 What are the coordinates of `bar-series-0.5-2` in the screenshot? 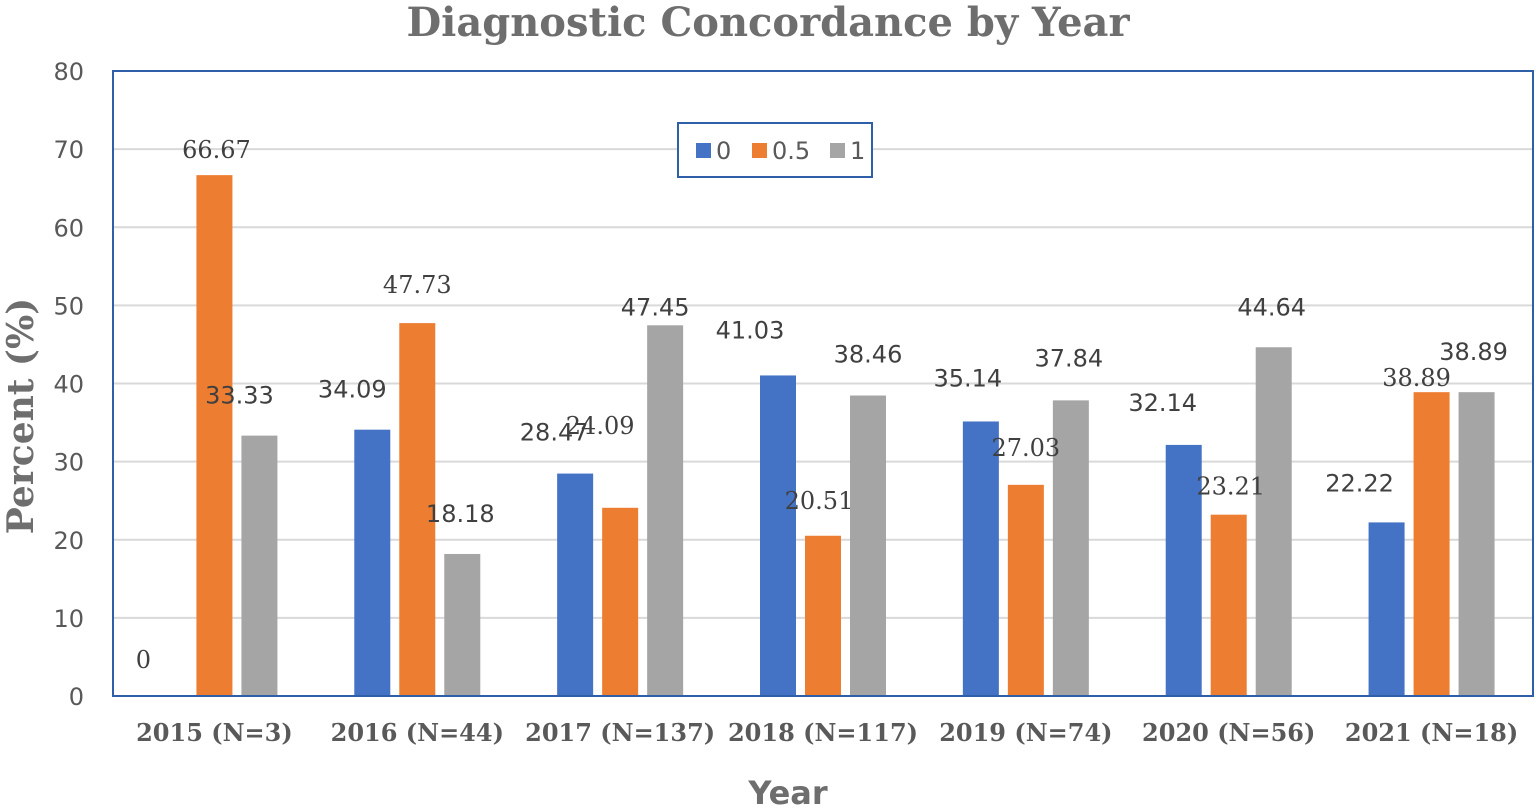 It's located at (620, 601).